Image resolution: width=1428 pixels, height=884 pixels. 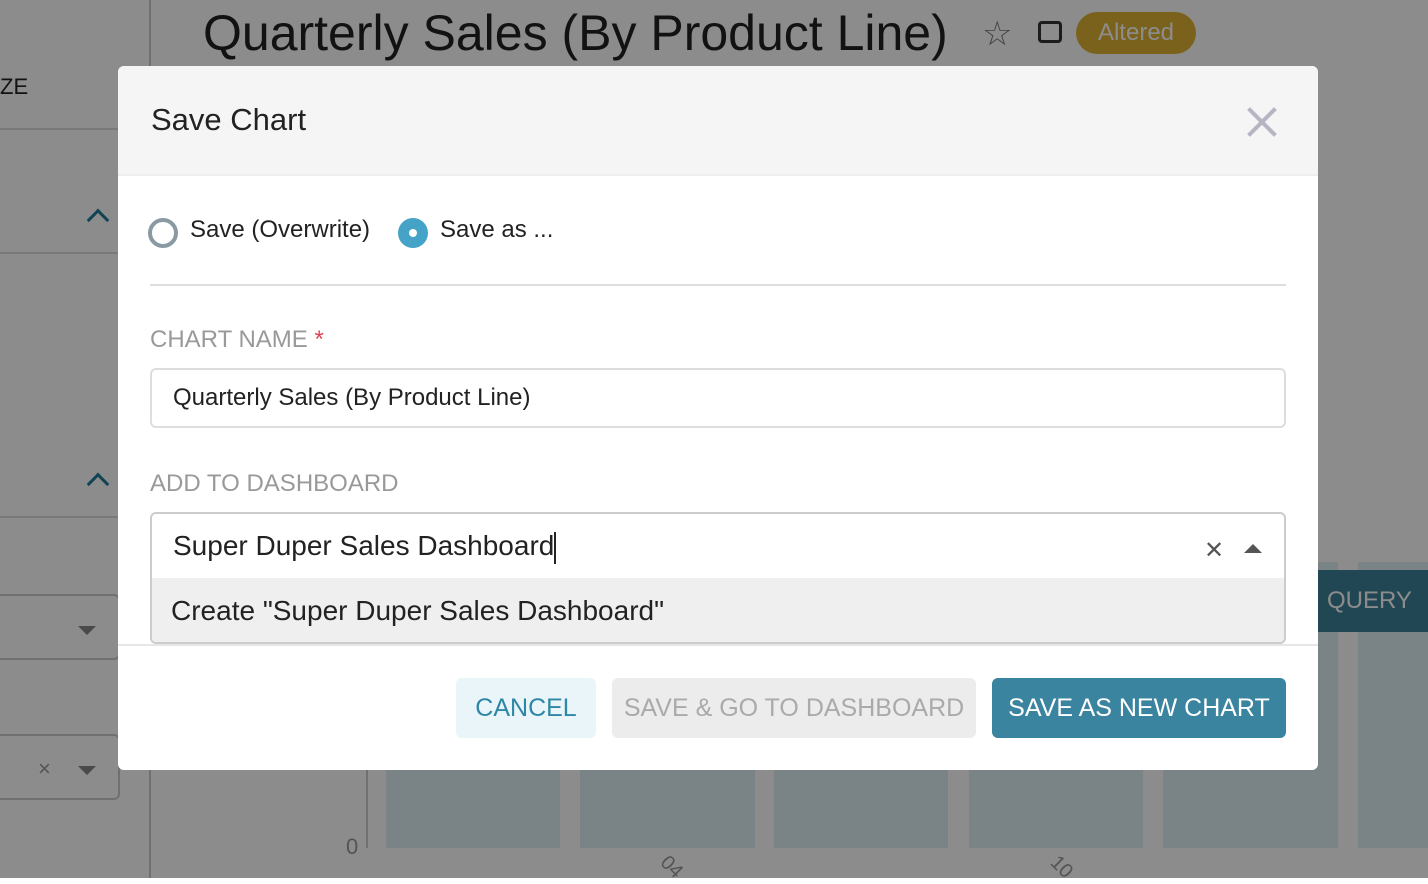 I want to click on save-as-new-chart-button: SAVE AS NEW CHART, so click(x=1139, y=708).